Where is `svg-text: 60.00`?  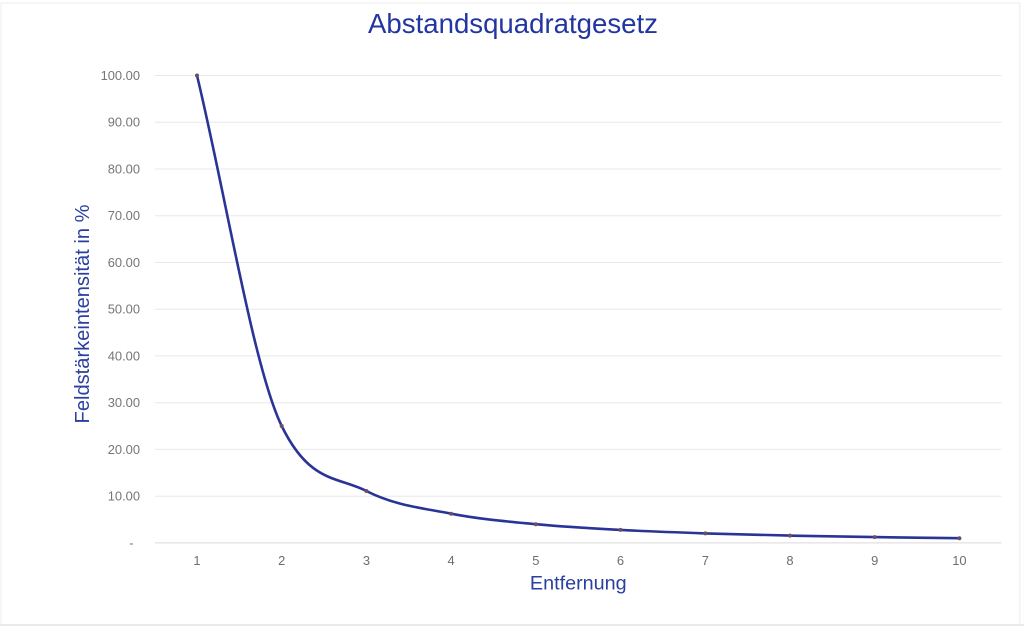
svg-text: 60.00 is located at coordinates (124, 262).